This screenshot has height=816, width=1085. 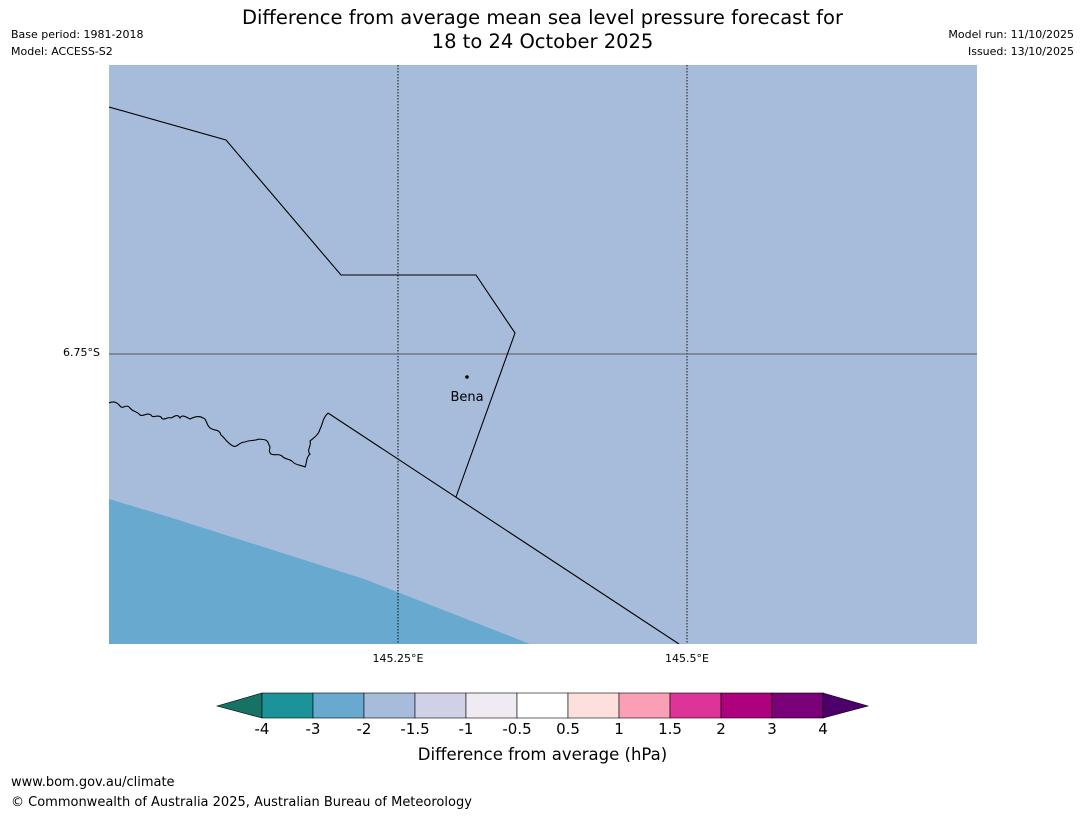 I want to click on longitude-label-145-25: 145.25°E, so click(x=398, y=658).